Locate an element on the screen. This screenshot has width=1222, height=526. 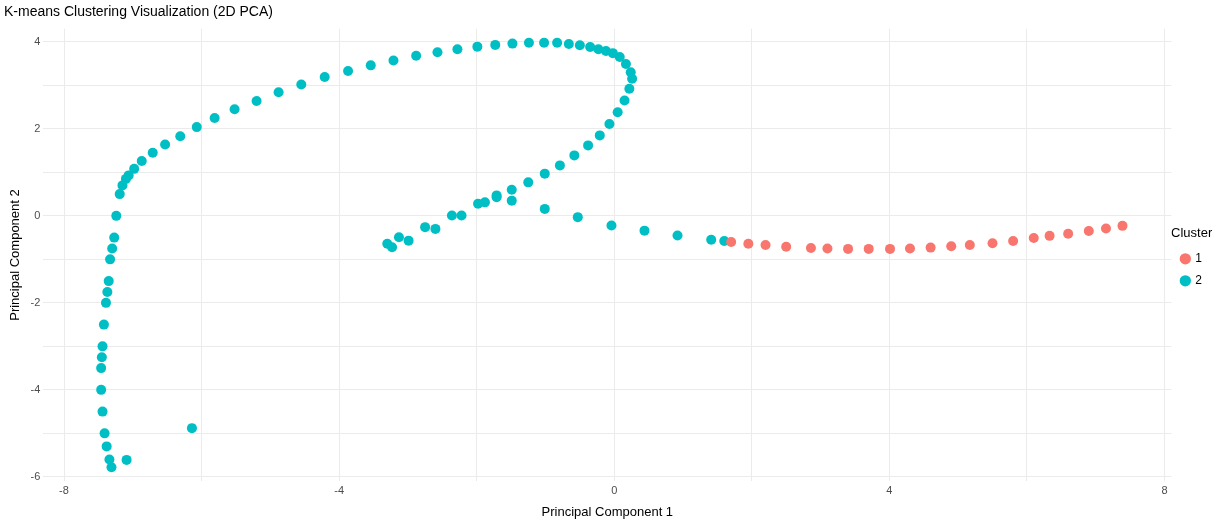
x-tick-label: -8 is located at coordinates (64, 489).